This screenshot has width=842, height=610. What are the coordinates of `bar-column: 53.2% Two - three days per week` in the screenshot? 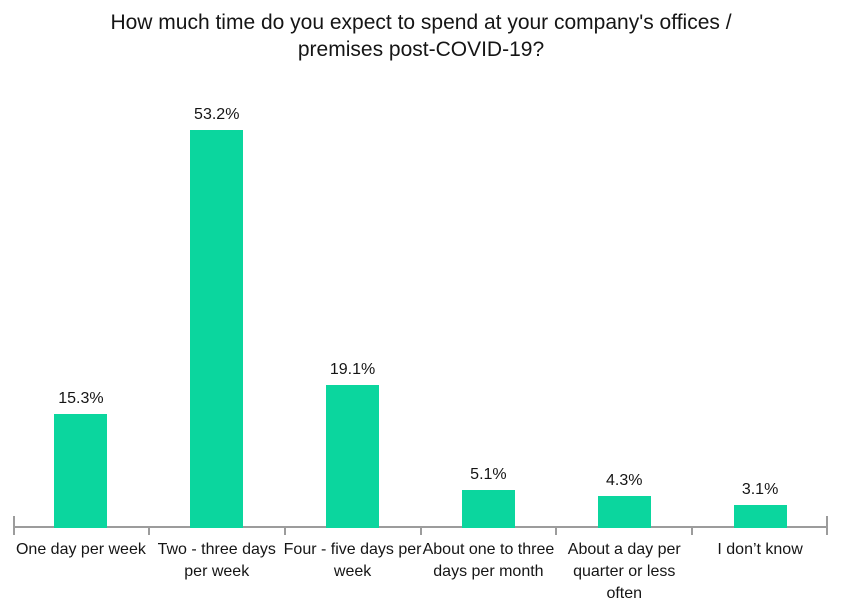 It's located at (217, 329).